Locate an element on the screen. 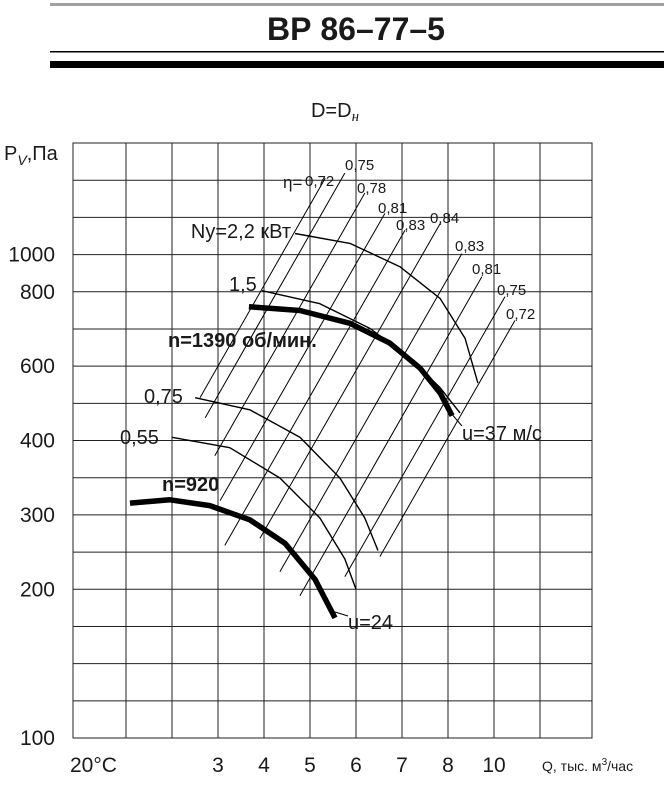 The height and width of the screenshot is (793, 668). x-label-main: Q, тыс. м is located at coordinates (572, 766).